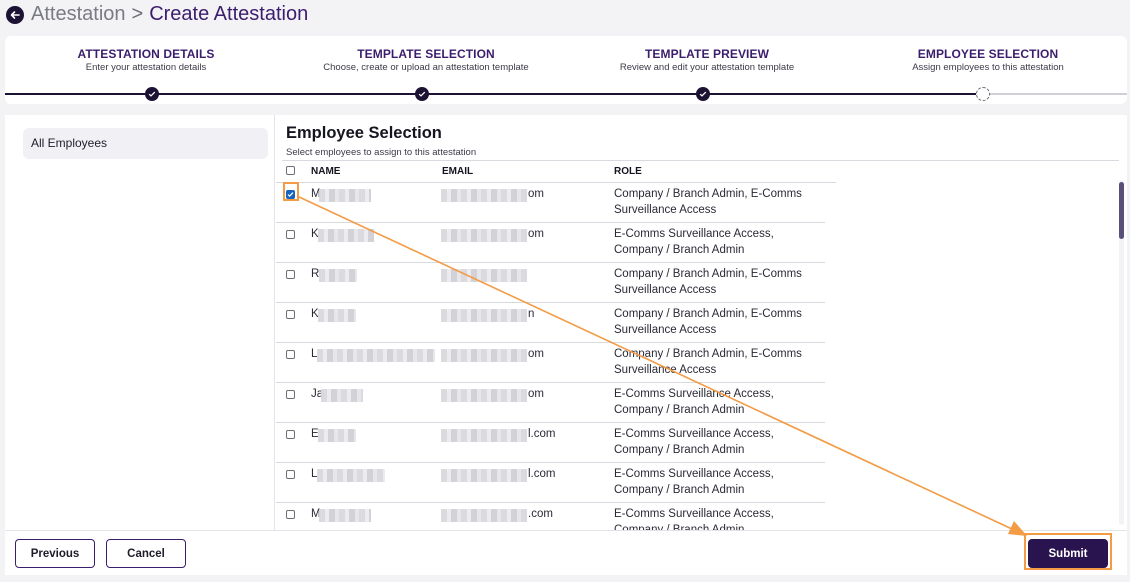 The image size is (1130, 582). I want to click on column-header-role: ROLE, so click(628, 171).